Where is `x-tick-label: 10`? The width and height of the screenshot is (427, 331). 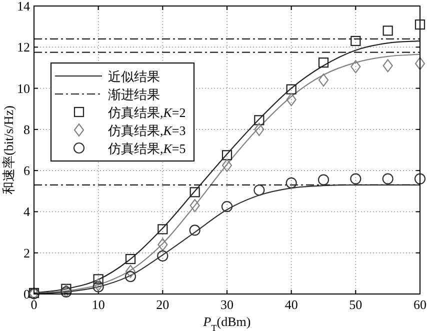 x-tick-label: 10 is located at coordinates (98, 304).